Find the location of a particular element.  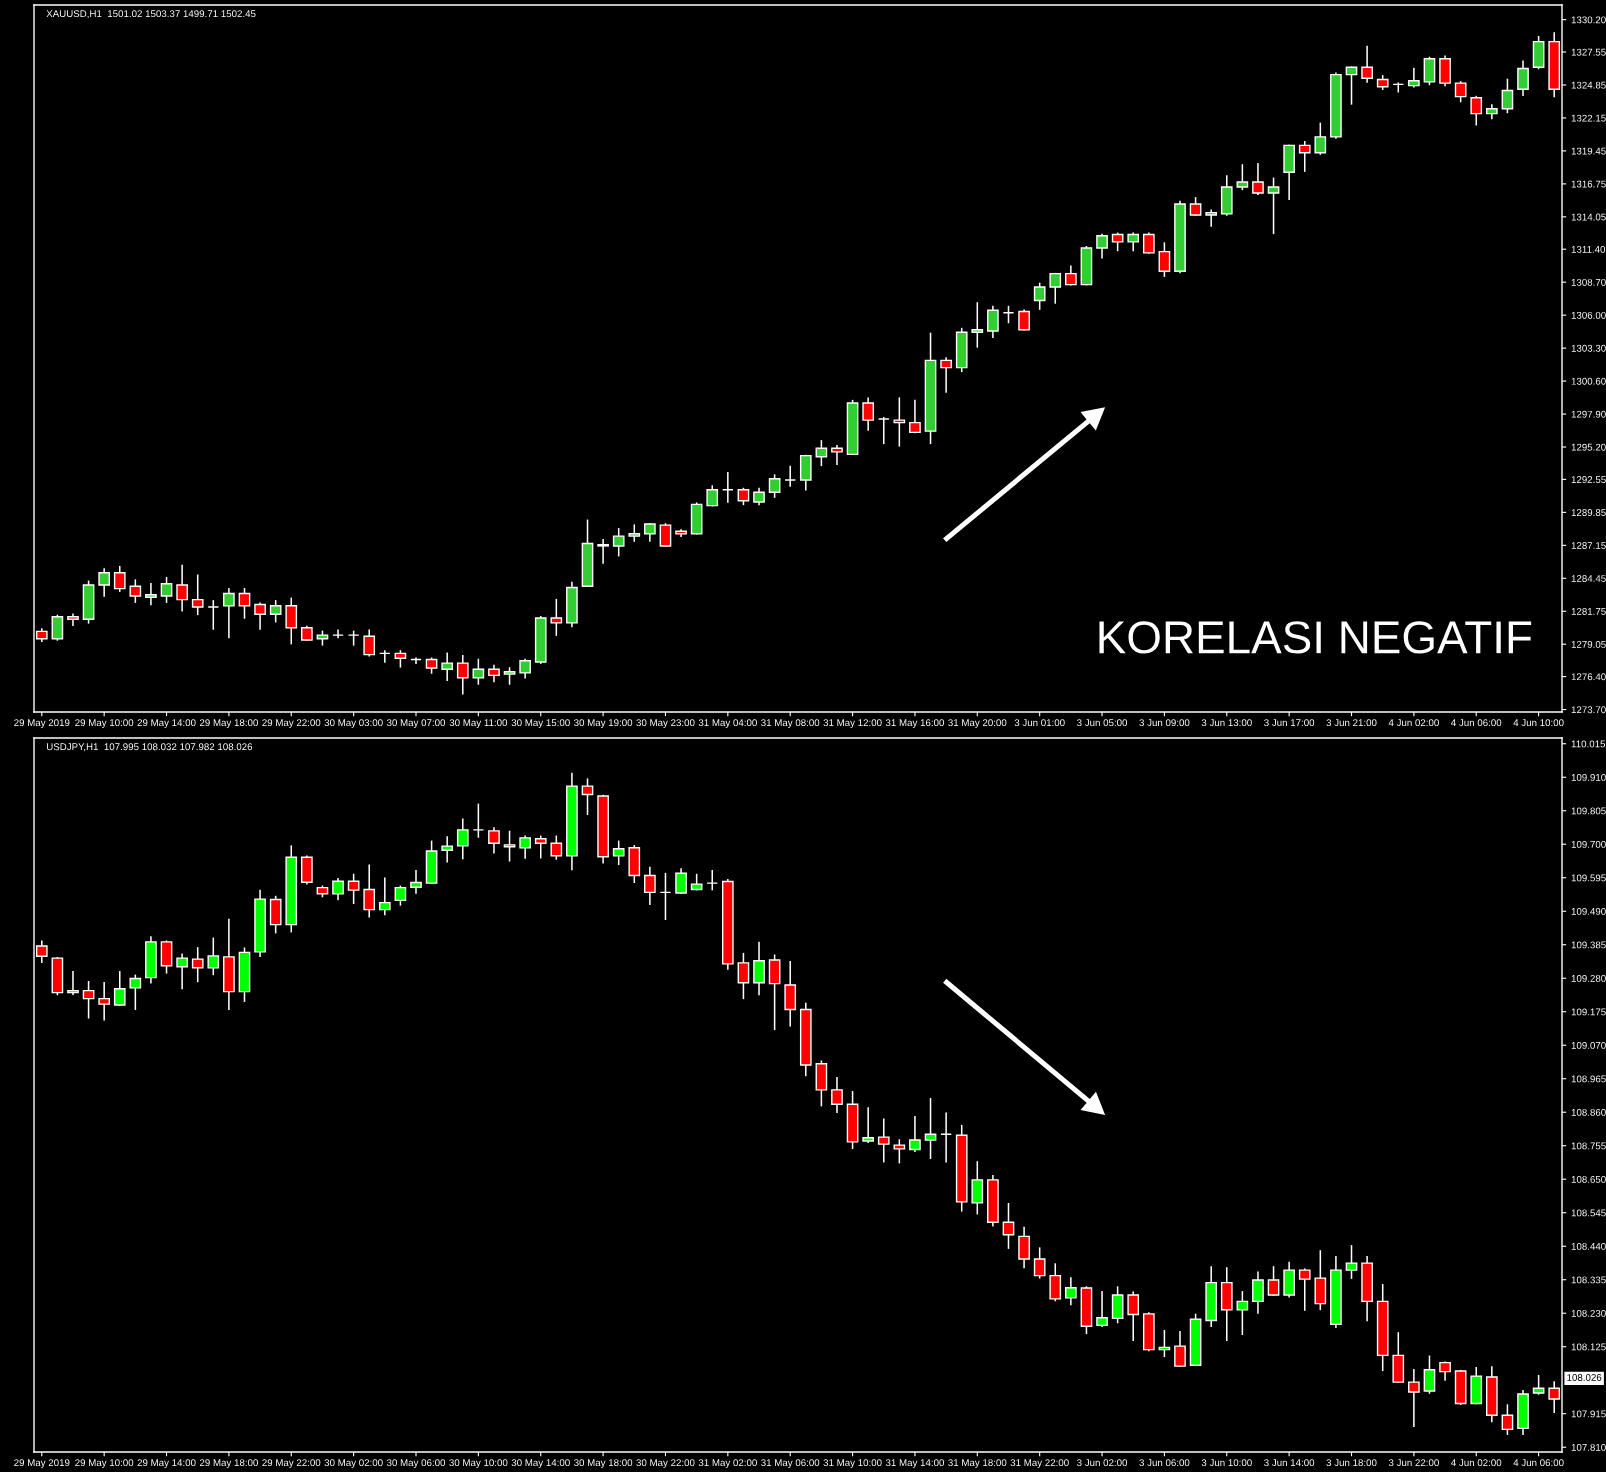

y-tick-label: 1300.60 is located at coordinates (1588, 381).